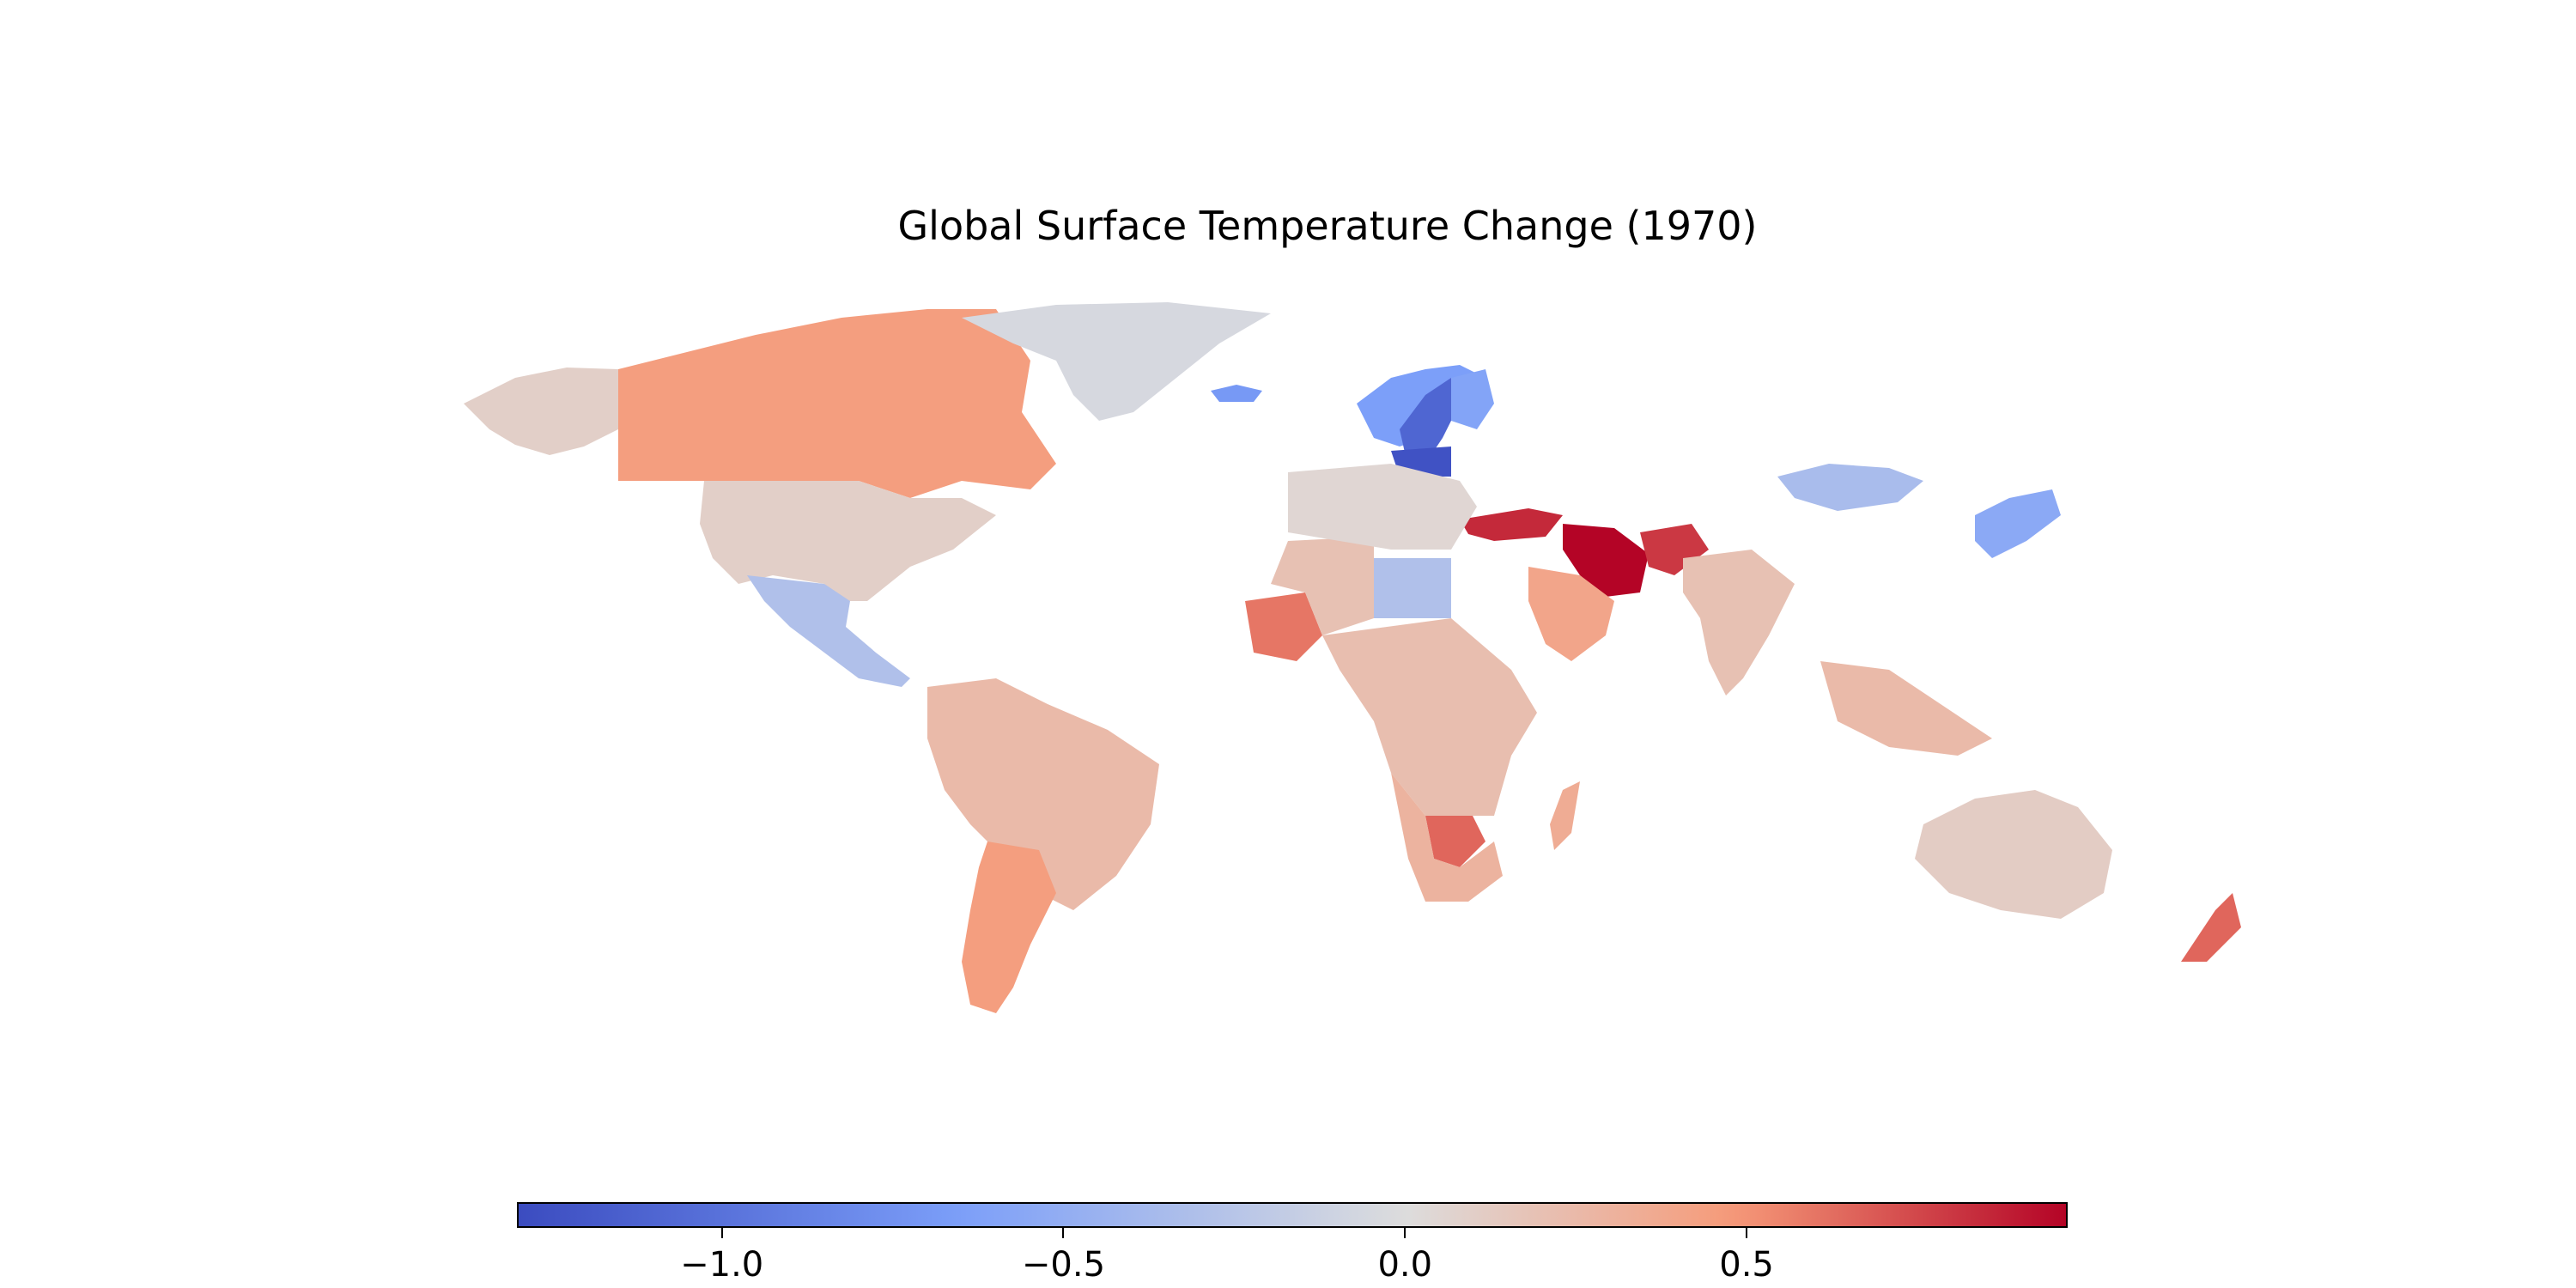 This screenshot has height=1288, width=2576. Describe the element at coordinates (1850, 488) in the screenshot. I see `region-russia` at that location.